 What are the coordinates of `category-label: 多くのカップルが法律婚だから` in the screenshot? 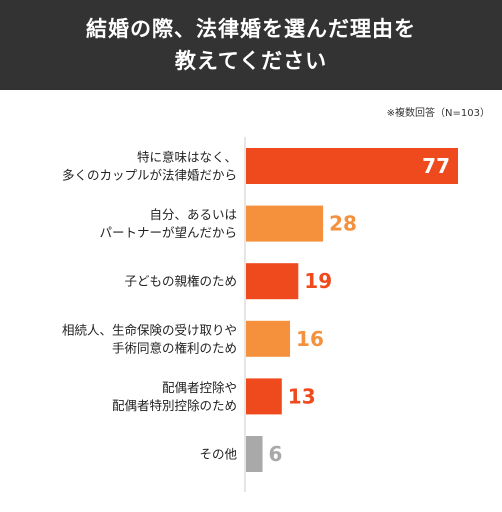 It's located at (149, 175).